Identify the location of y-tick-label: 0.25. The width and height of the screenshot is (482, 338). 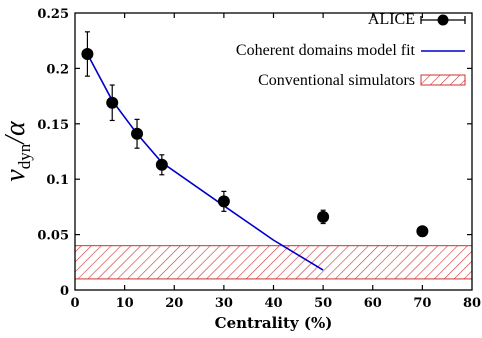
(53, 14).